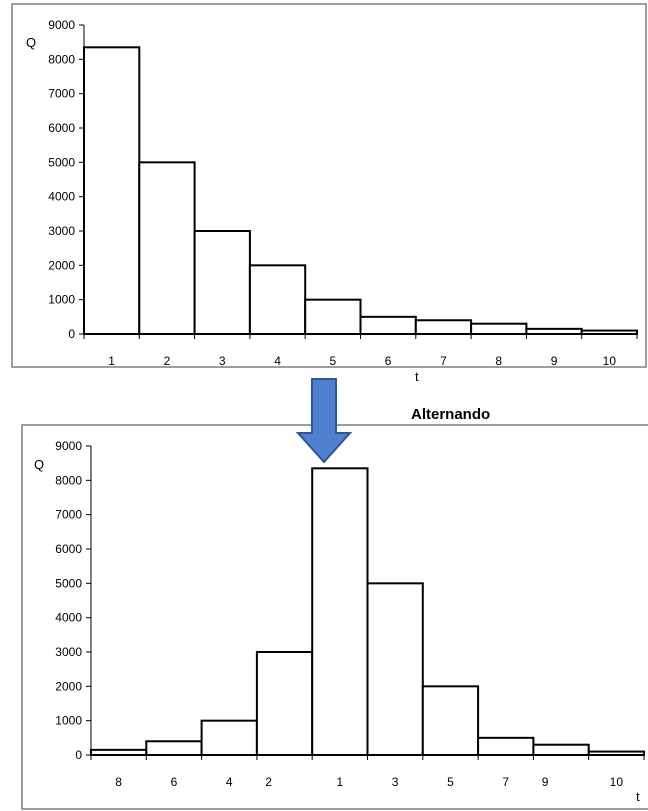 The height and width of the screenshot is (811, 648). I want to click on down-arrow-icon, so click(324, 421).